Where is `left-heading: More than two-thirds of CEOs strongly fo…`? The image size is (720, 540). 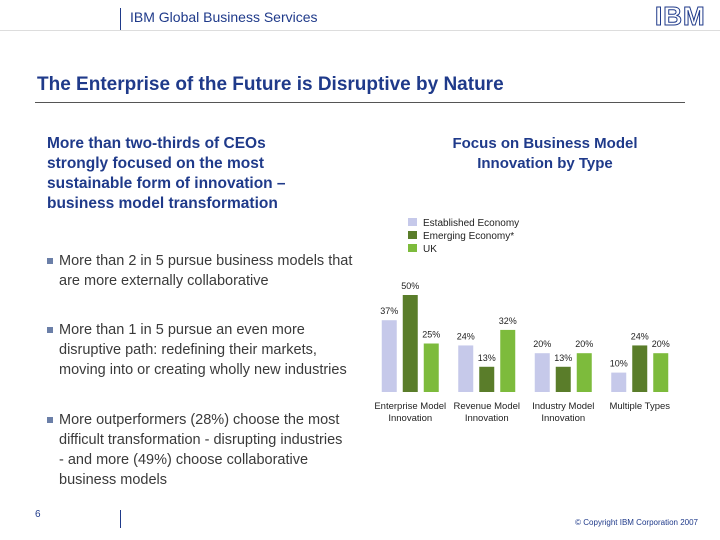 left-heading: More than two-thirds of CEOs strongly fo… is located at coordinates (166, 173).